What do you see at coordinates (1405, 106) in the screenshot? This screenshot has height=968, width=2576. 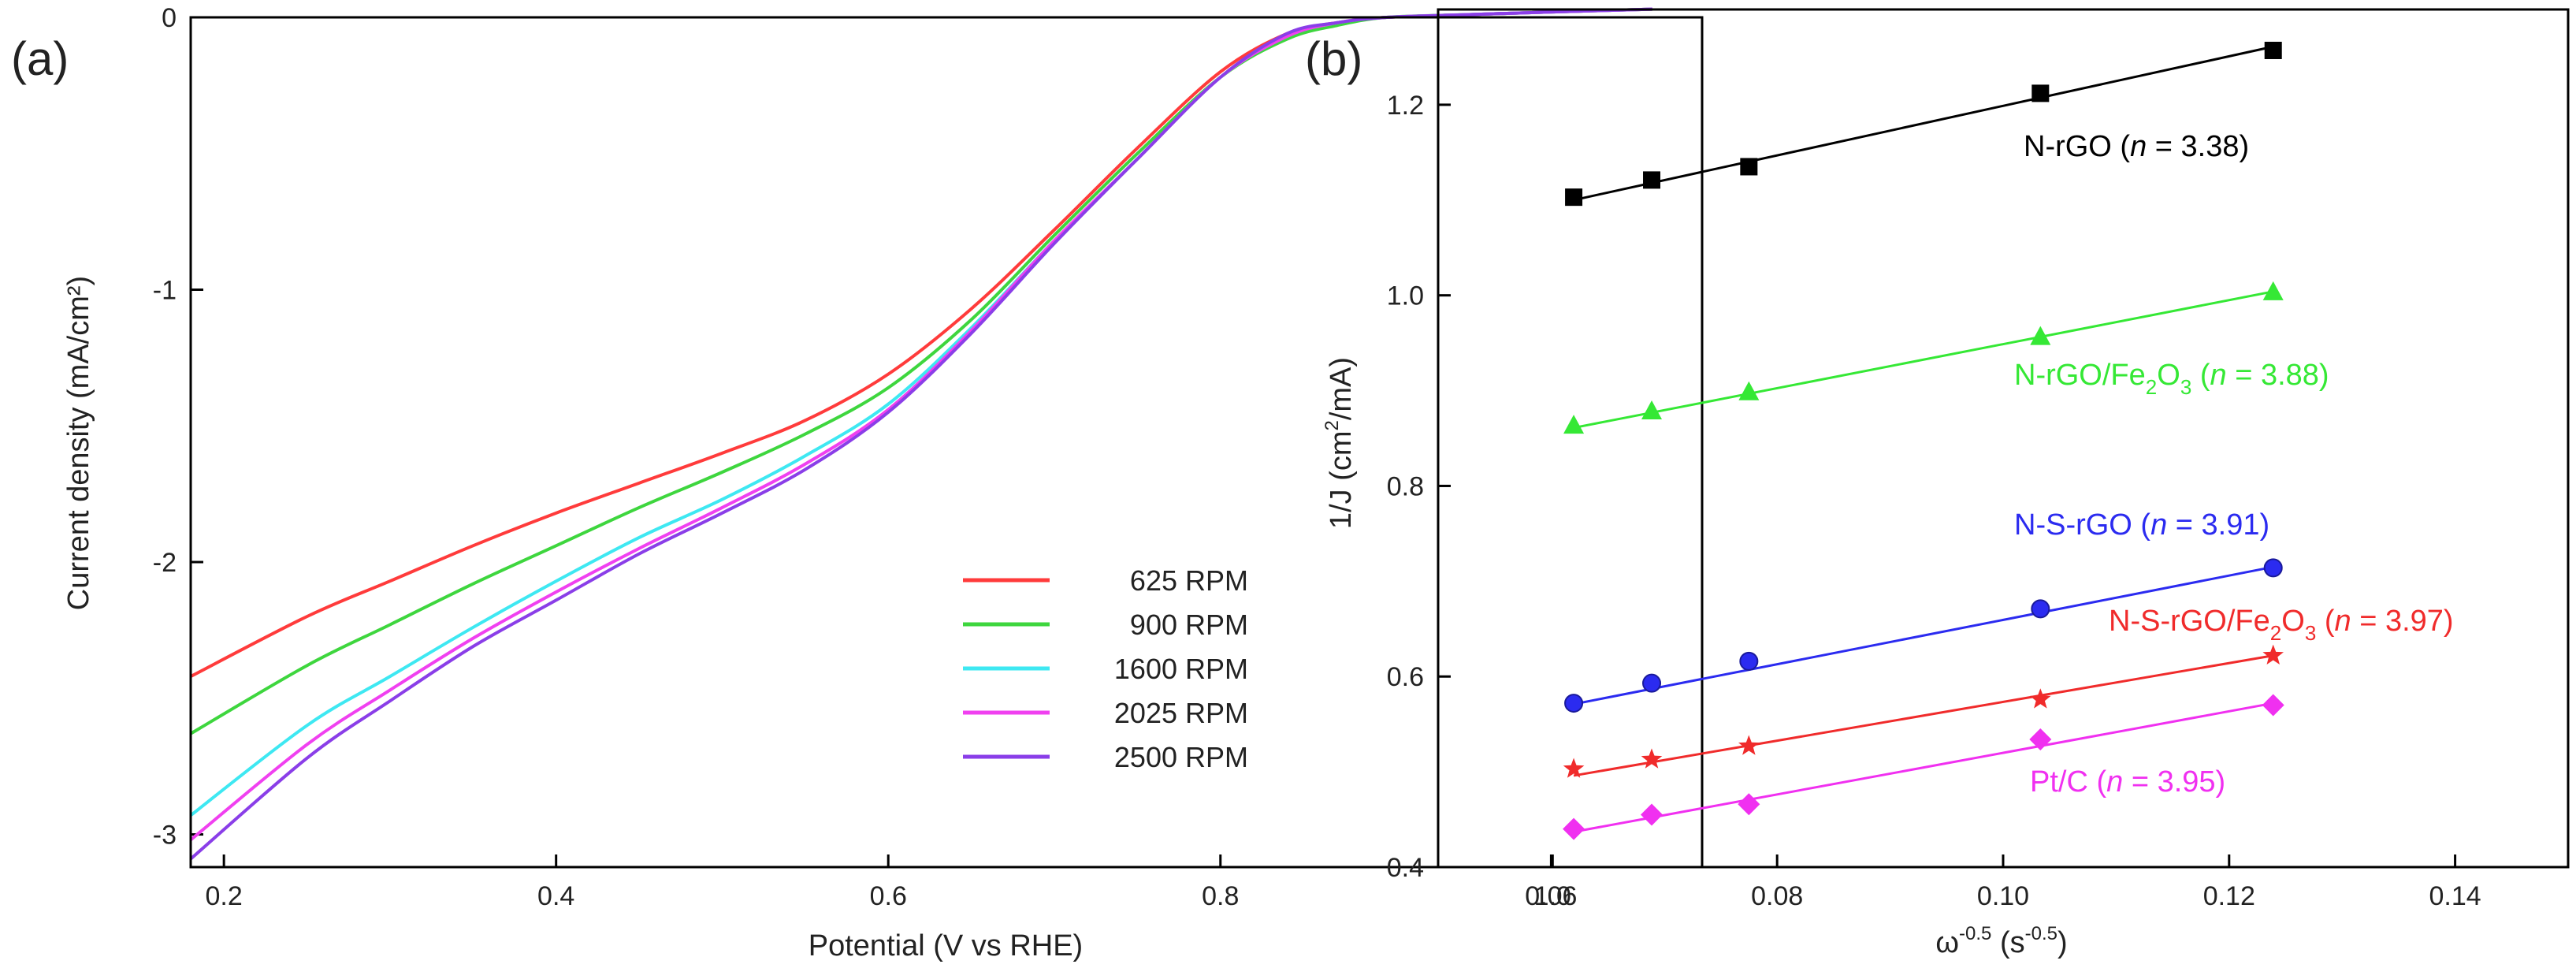 I see `panel-b-y-tick-label: 1.2` at bounding box center [1405, 106].